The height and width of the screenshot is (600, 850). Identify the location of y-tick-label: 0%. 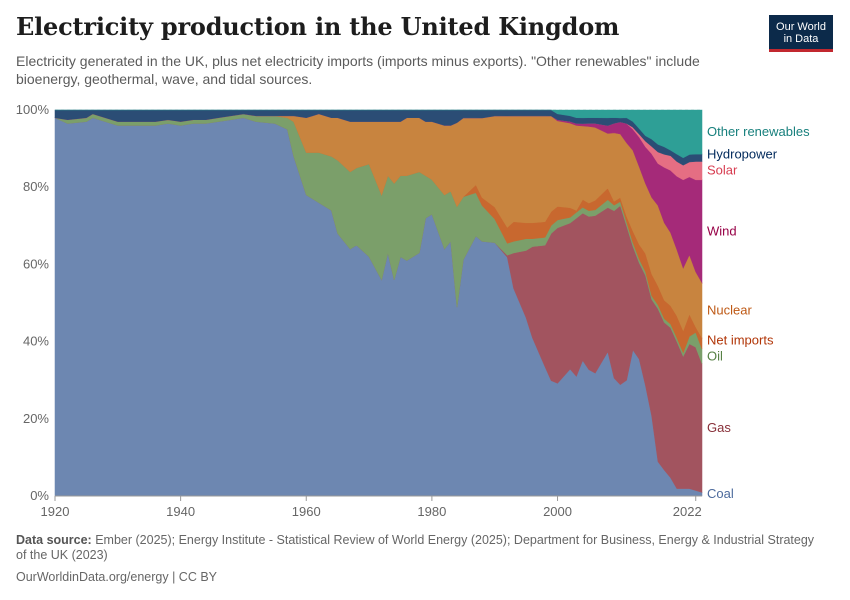
(39, 495).